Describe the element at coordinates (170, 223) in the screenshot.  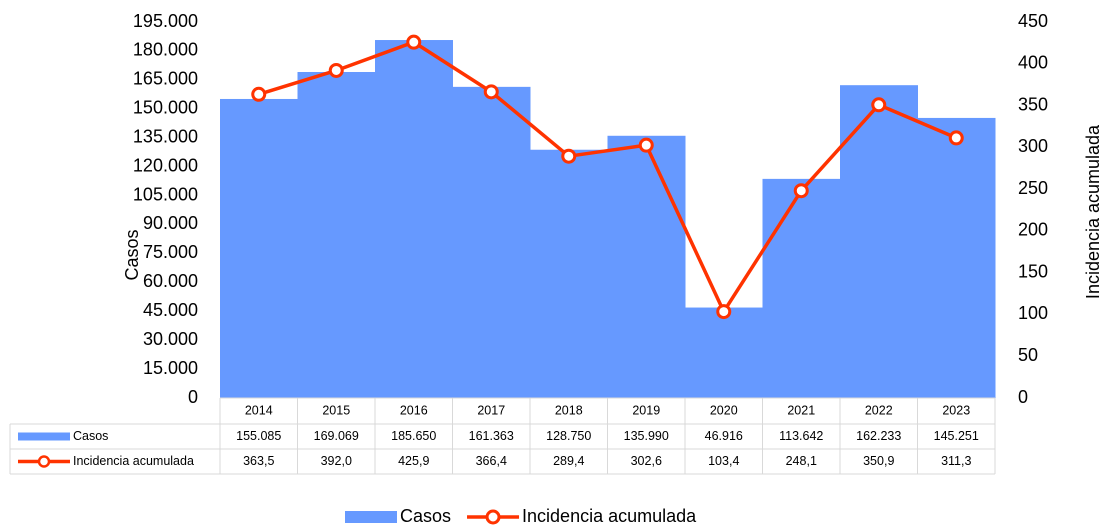
I see `y-tick-label: 90.000` at that location.